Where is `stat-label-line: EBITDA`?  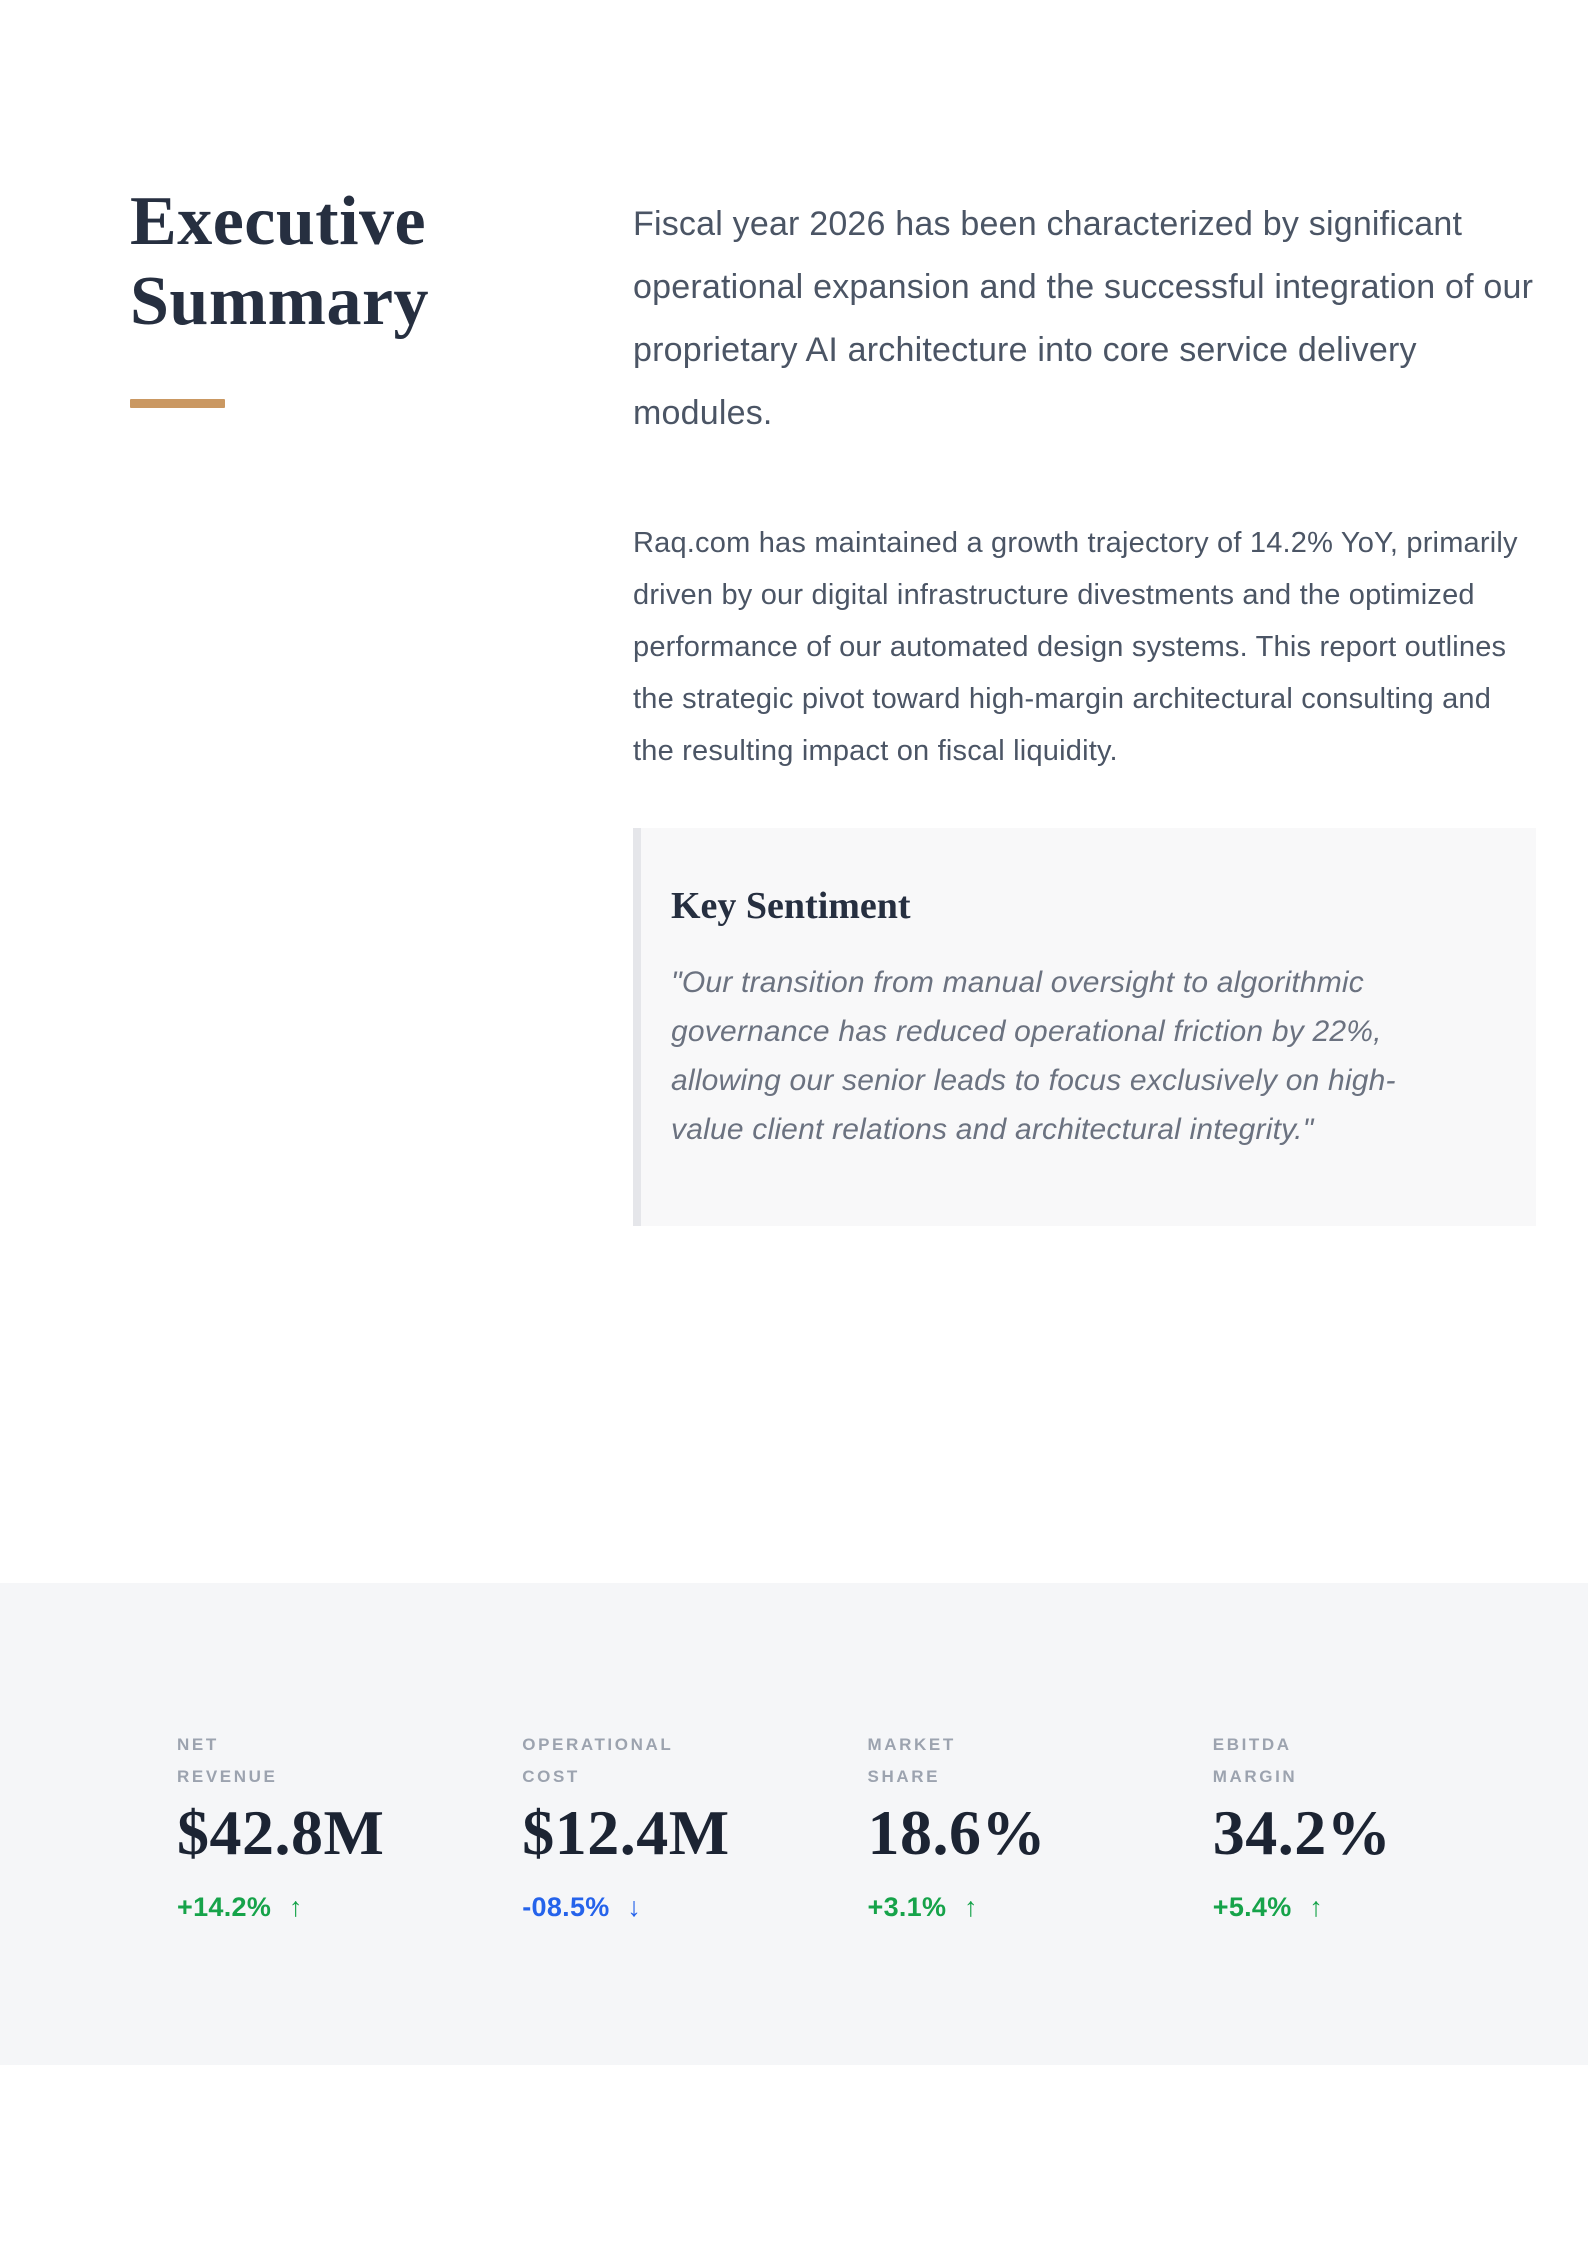 stat-label-line: EBITDA is located at coordinates (1252, 1744).